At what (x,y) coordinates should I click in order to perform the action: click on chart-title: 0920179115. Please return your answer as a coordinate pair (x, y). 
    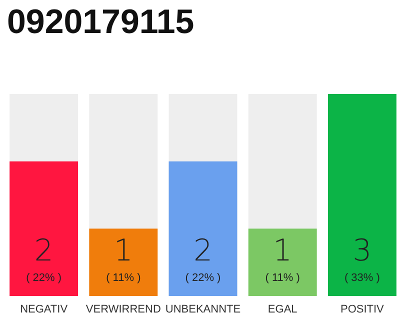
    Looking at the image, I should click on (100, 22).